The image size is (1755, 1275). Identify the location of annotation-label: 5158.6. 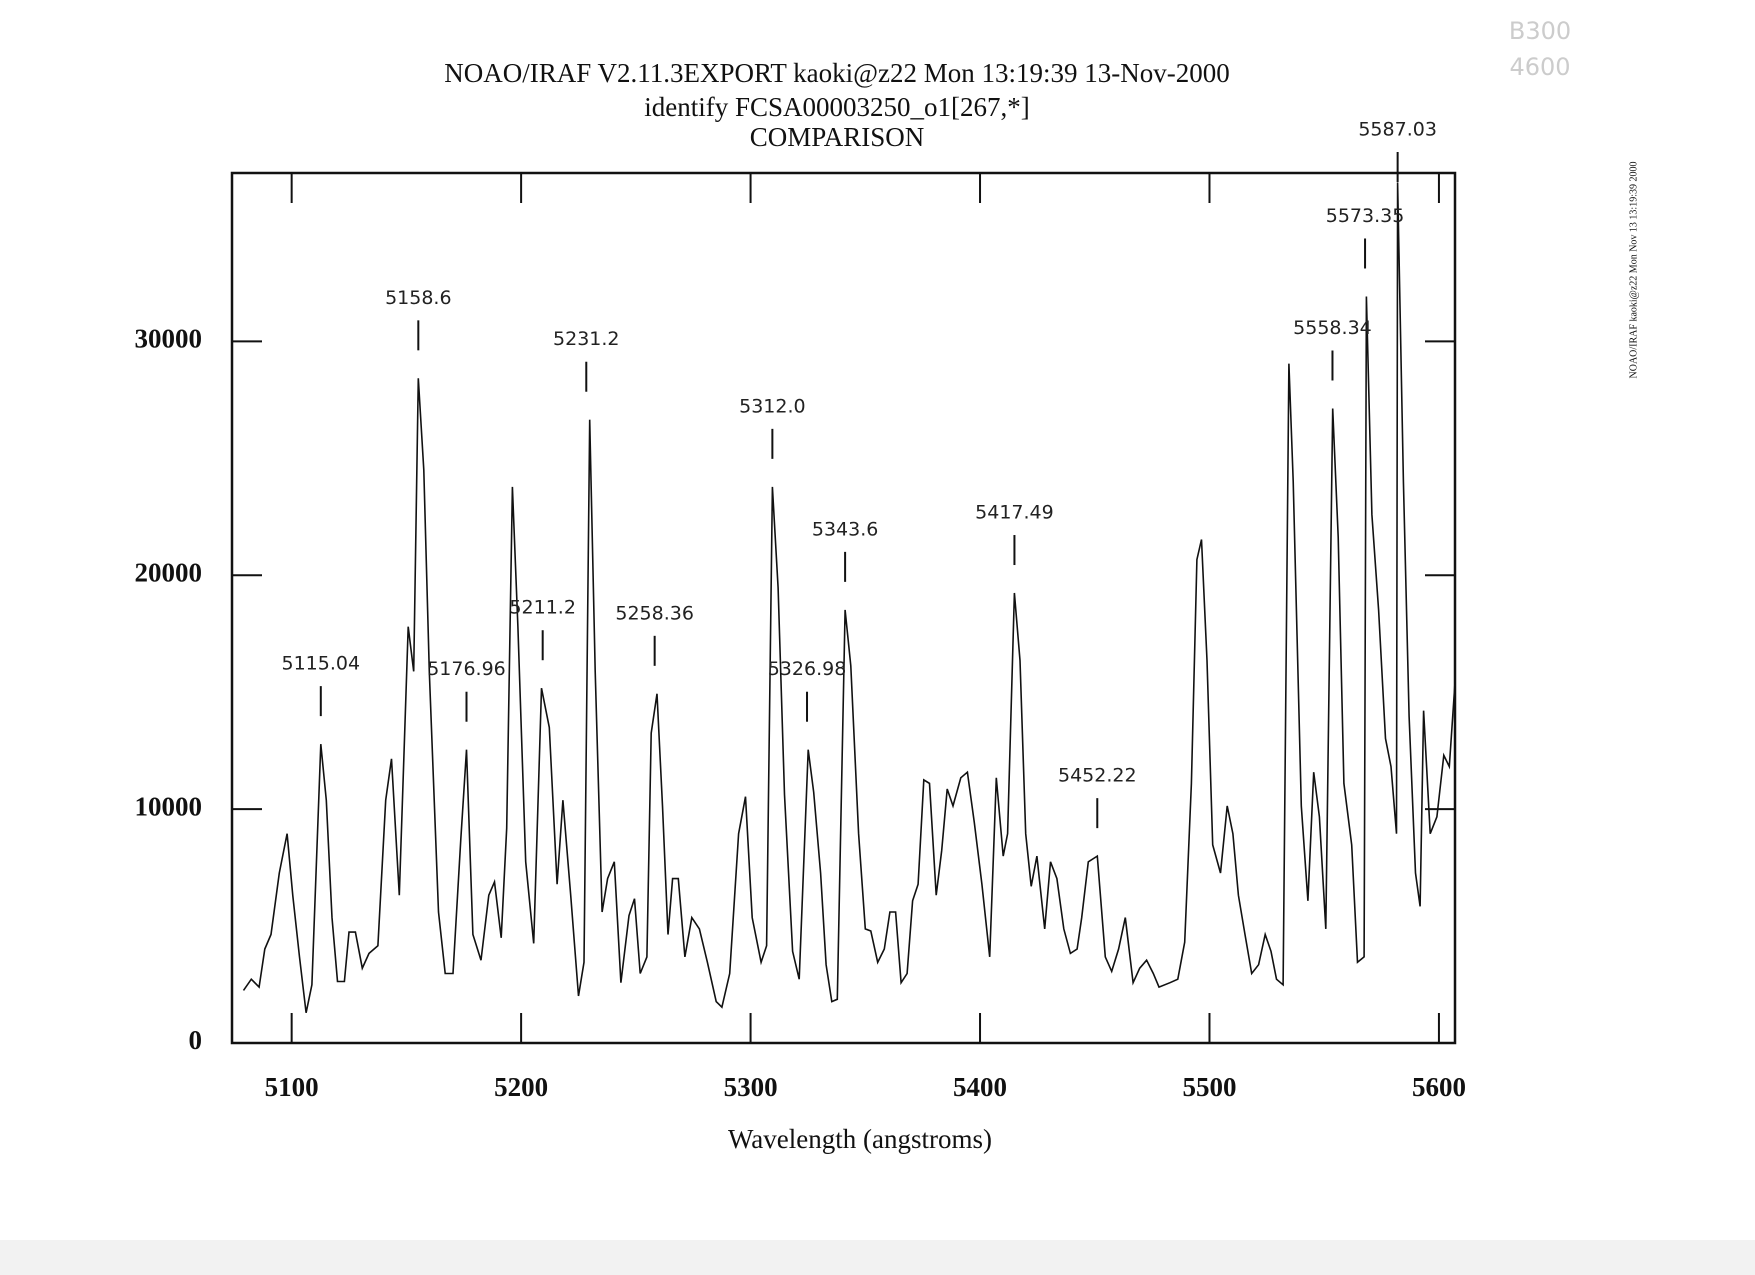
(418, 298).